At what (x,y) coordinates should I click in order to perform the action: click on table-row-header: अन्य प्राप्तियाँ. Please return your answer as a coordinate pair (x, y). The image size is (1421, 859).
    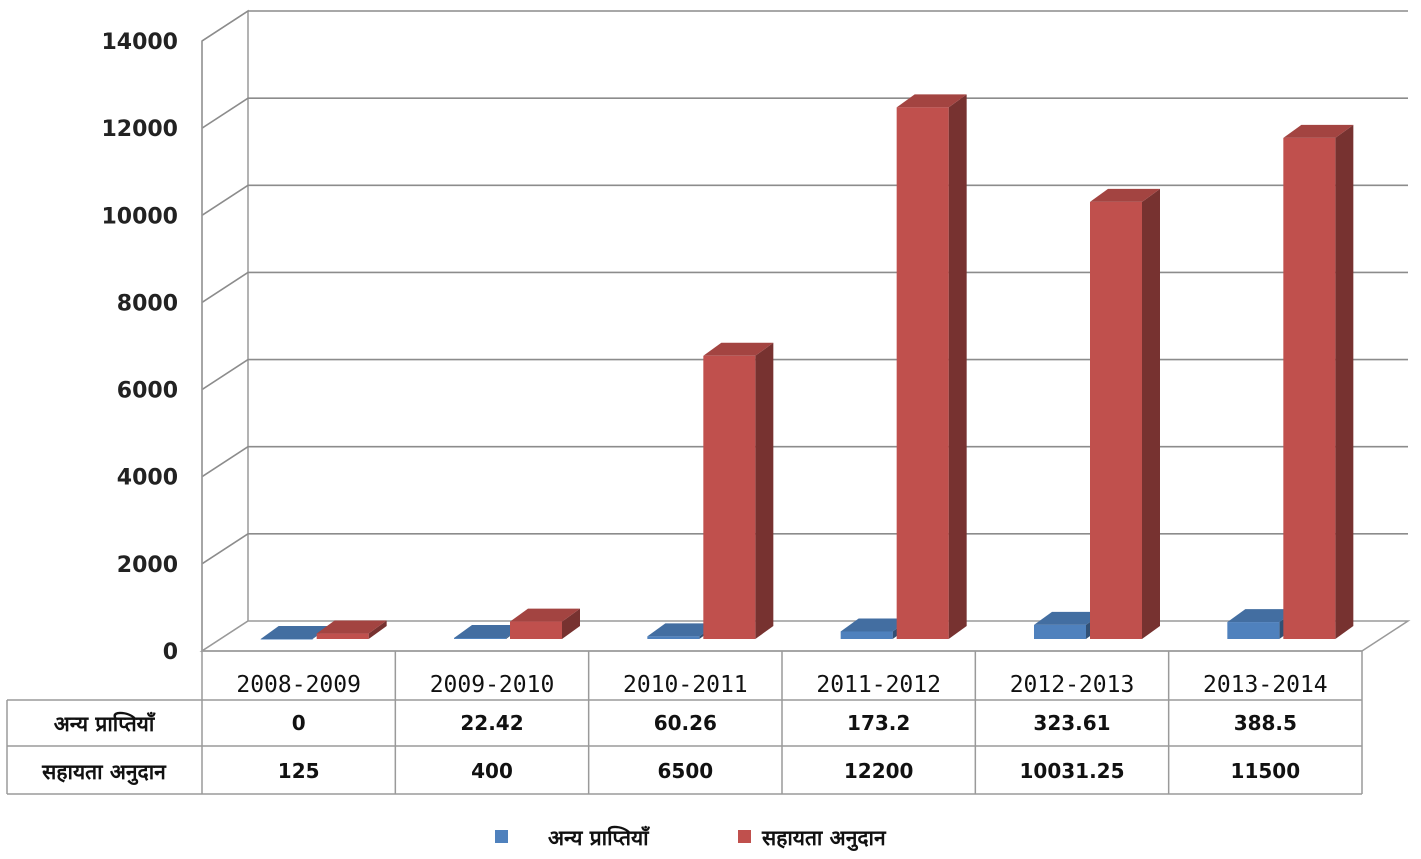
    Looking at the image, I should click on (105, 723).